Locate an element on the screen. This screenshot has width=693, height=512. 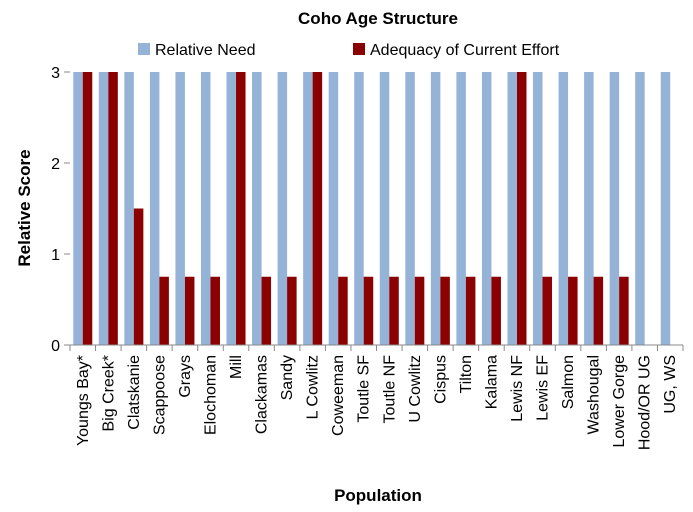
y-tick-label: 2 is located at coordinates (55, 164).